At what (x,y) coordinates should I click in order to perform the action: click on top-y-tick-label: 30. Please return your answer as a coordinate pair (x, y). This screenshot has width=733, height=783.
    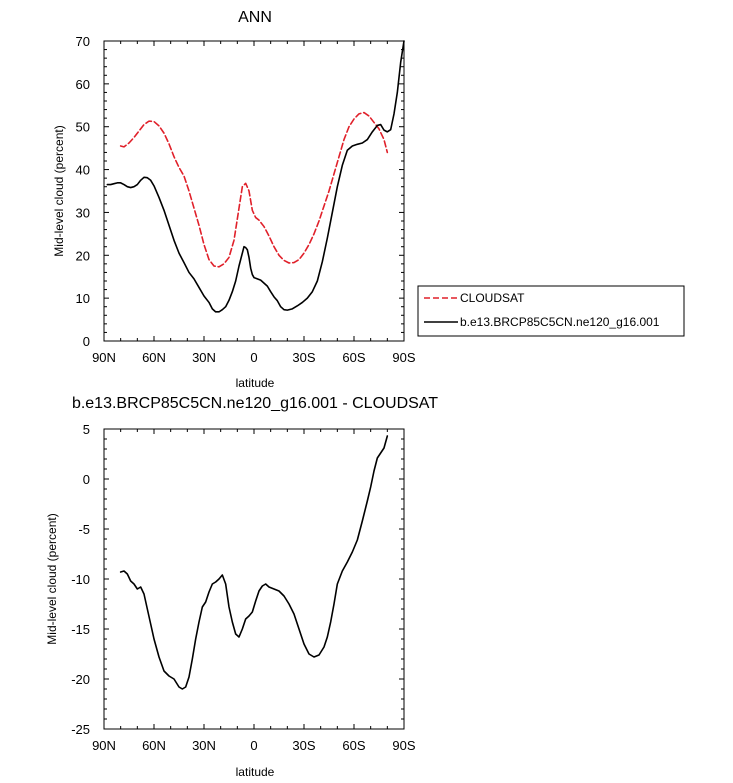
    Looking at the image, I should click on (83, 212).